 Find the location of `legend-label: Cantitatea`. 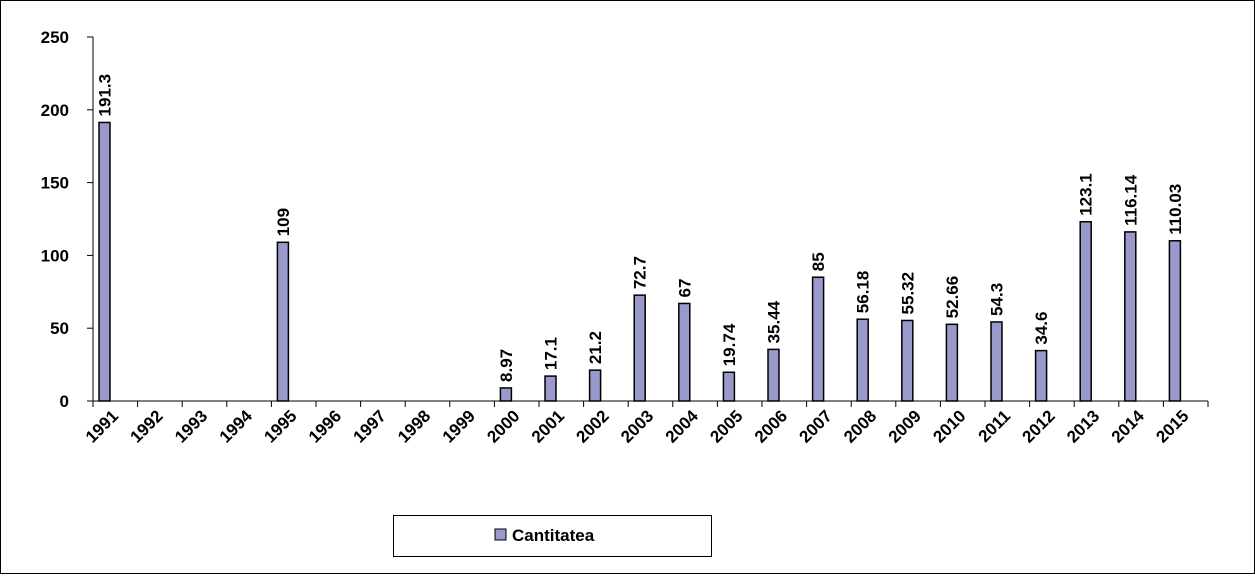

legend-label: Cantitatea is located at coordinates (553, 535).